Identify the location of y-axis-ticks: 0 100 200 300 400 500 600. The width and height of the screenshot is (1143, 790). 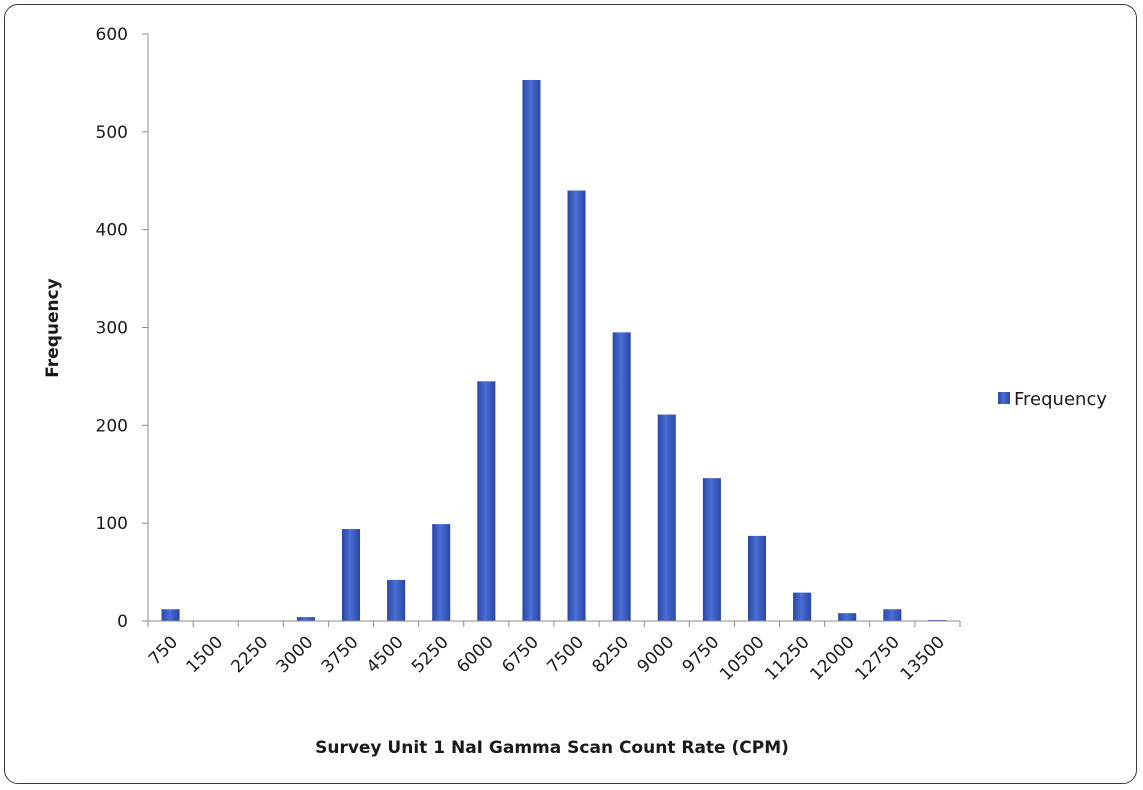
(122, 328).